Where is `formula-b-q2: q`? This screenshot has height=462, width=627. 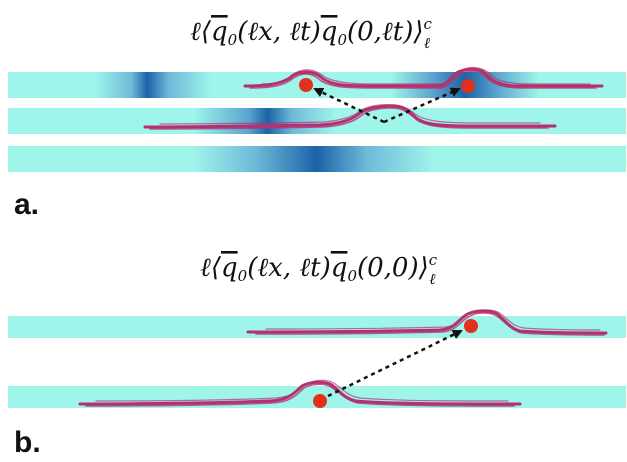
formula-b-q2: q is located at coordinates (339, 268).